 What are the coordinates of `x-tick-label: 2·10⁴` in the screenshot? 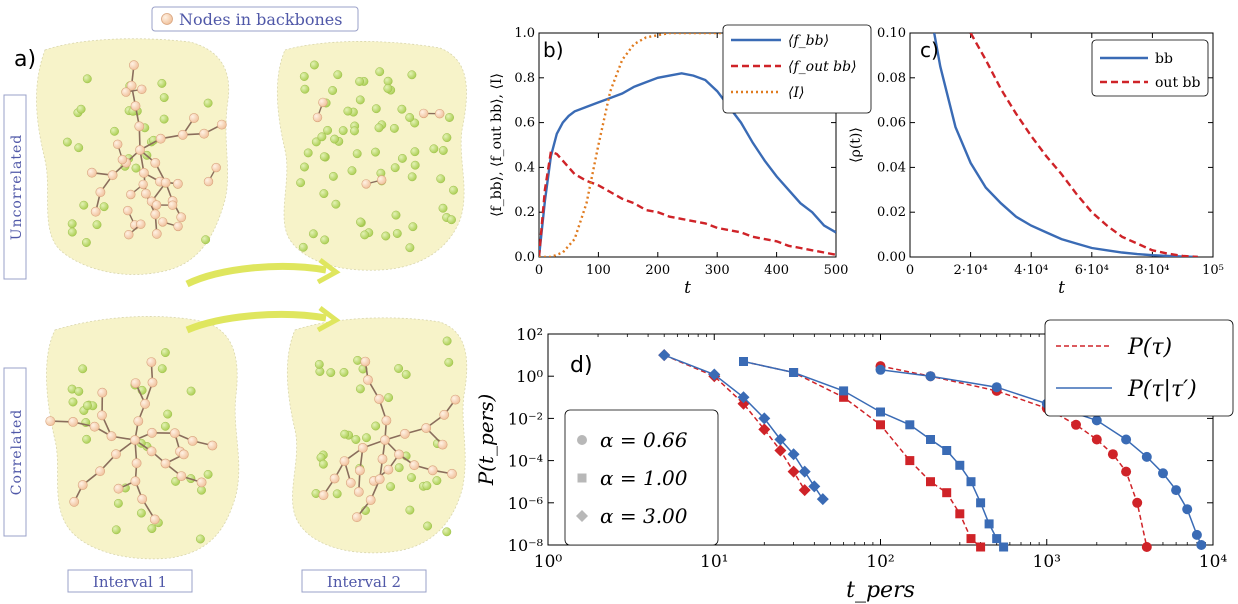 It's located at (971, 270).